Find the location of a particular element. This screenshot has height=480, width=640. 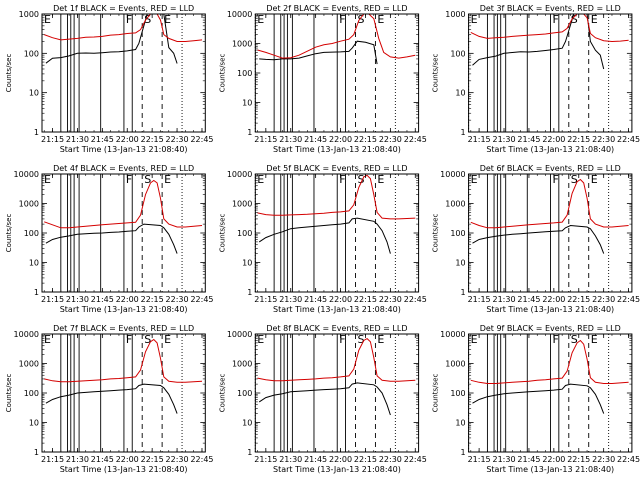

panel-title: Det 5f BLACK = Events, RED = LLD is located at coordinates (336, 168).